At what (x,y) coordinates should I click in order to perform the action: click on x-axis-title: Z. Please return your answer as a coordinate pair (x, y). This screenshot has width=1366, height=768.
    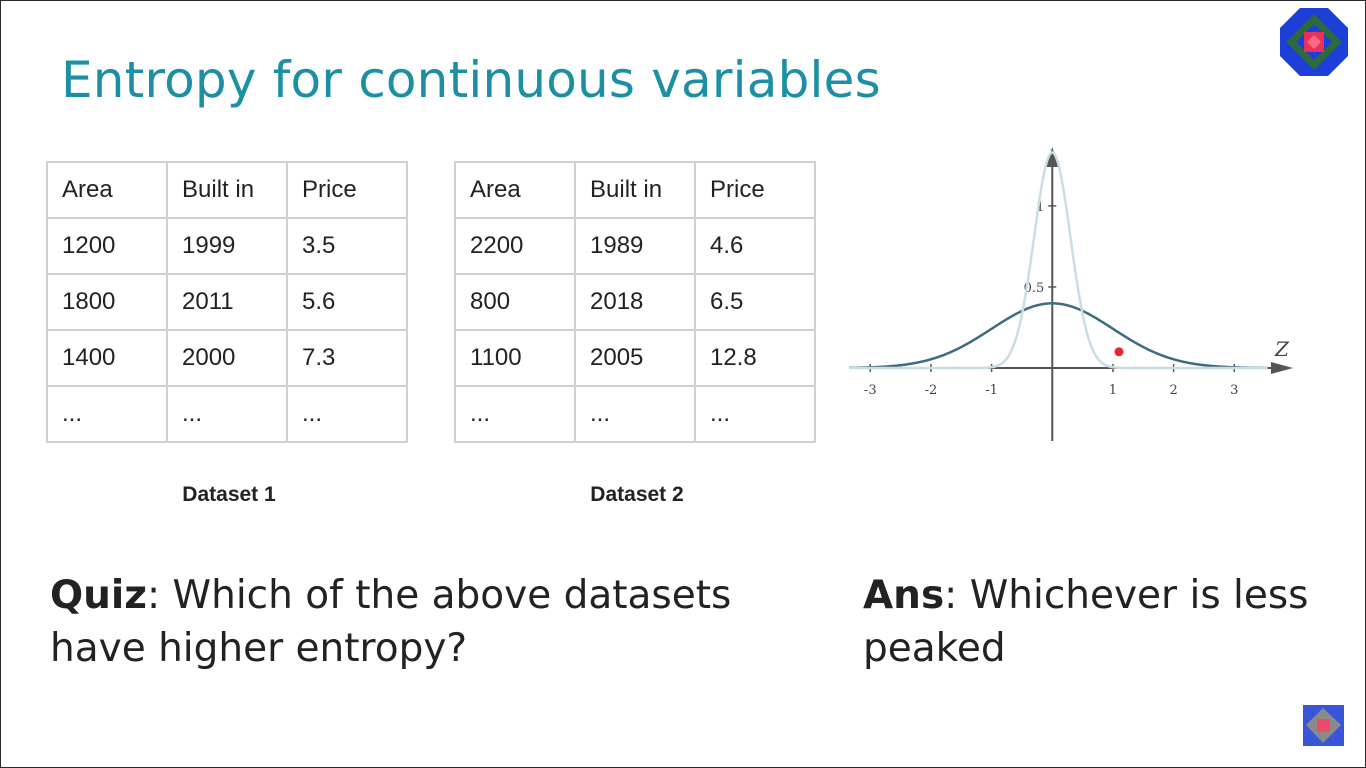
    Looking at the image, I should click on (1282, 349).